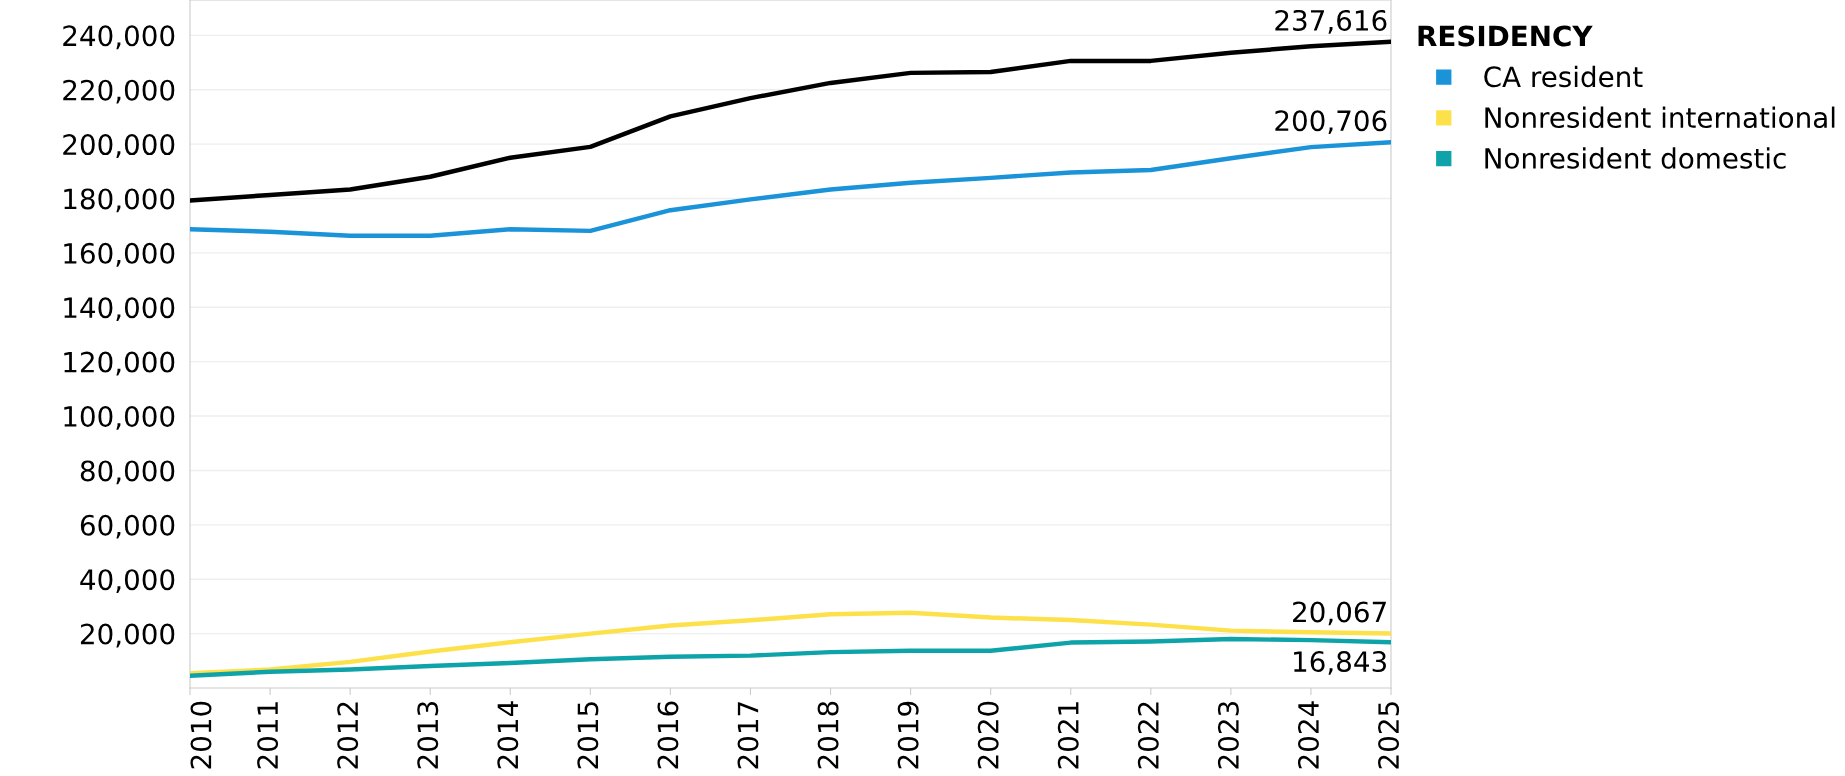  What do you see at coordinates (1505, 36) in the screenshot?
I see `legend-title: RESIDENCY` at bounding box center [1505, 36].